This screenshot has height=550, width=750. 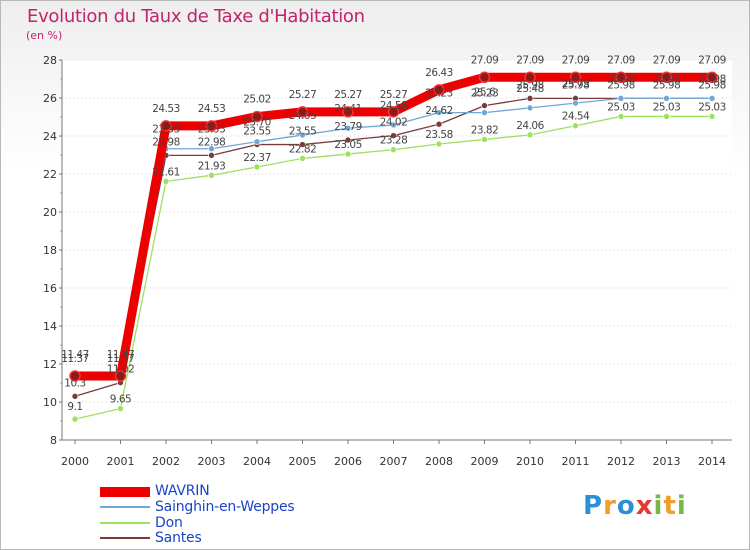 What do you see at coordinates (50, 364) in the screenshot?
I see `y-tick-label: 12` at bounding box center [50, 364].